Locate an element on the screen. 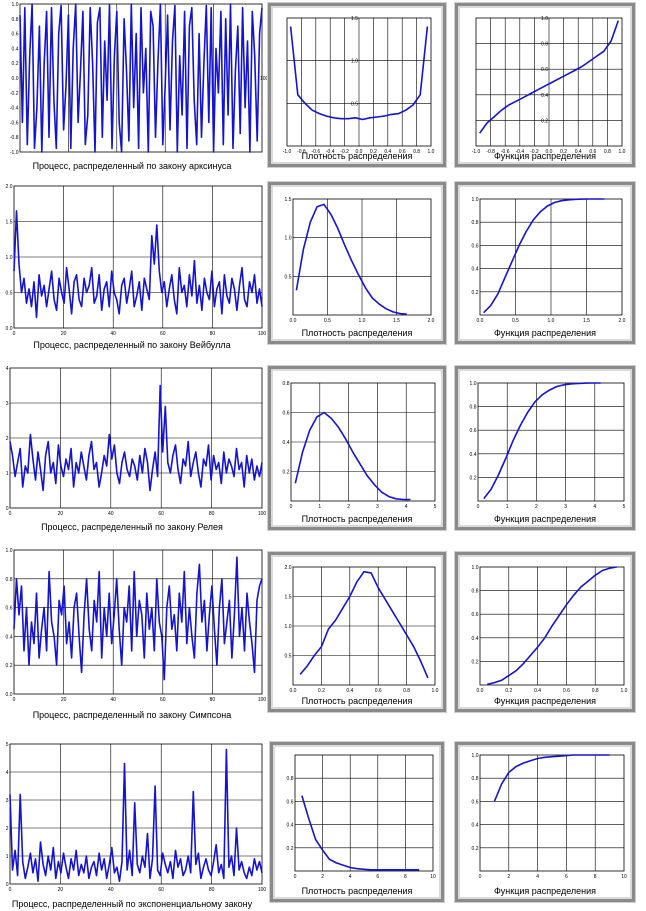  y-tick-label: 0.0 is located at coordinates (9, 695).